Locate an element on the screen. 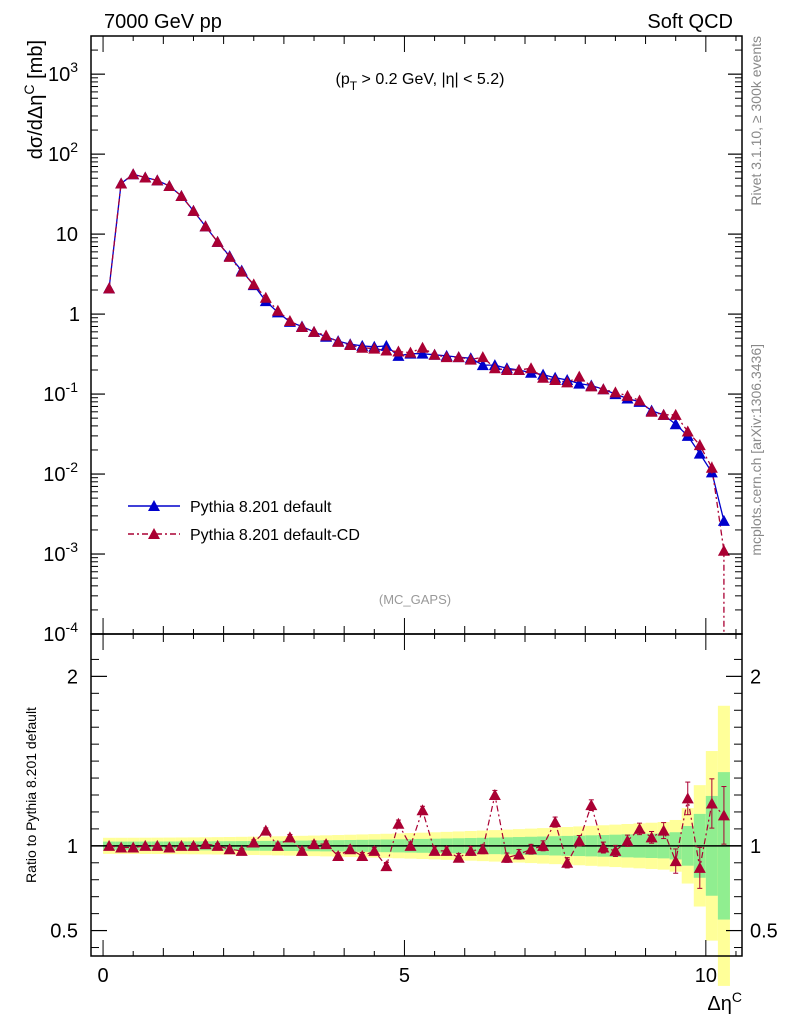  main-ytick-label: 10³ is located at coordinates (63, 72).